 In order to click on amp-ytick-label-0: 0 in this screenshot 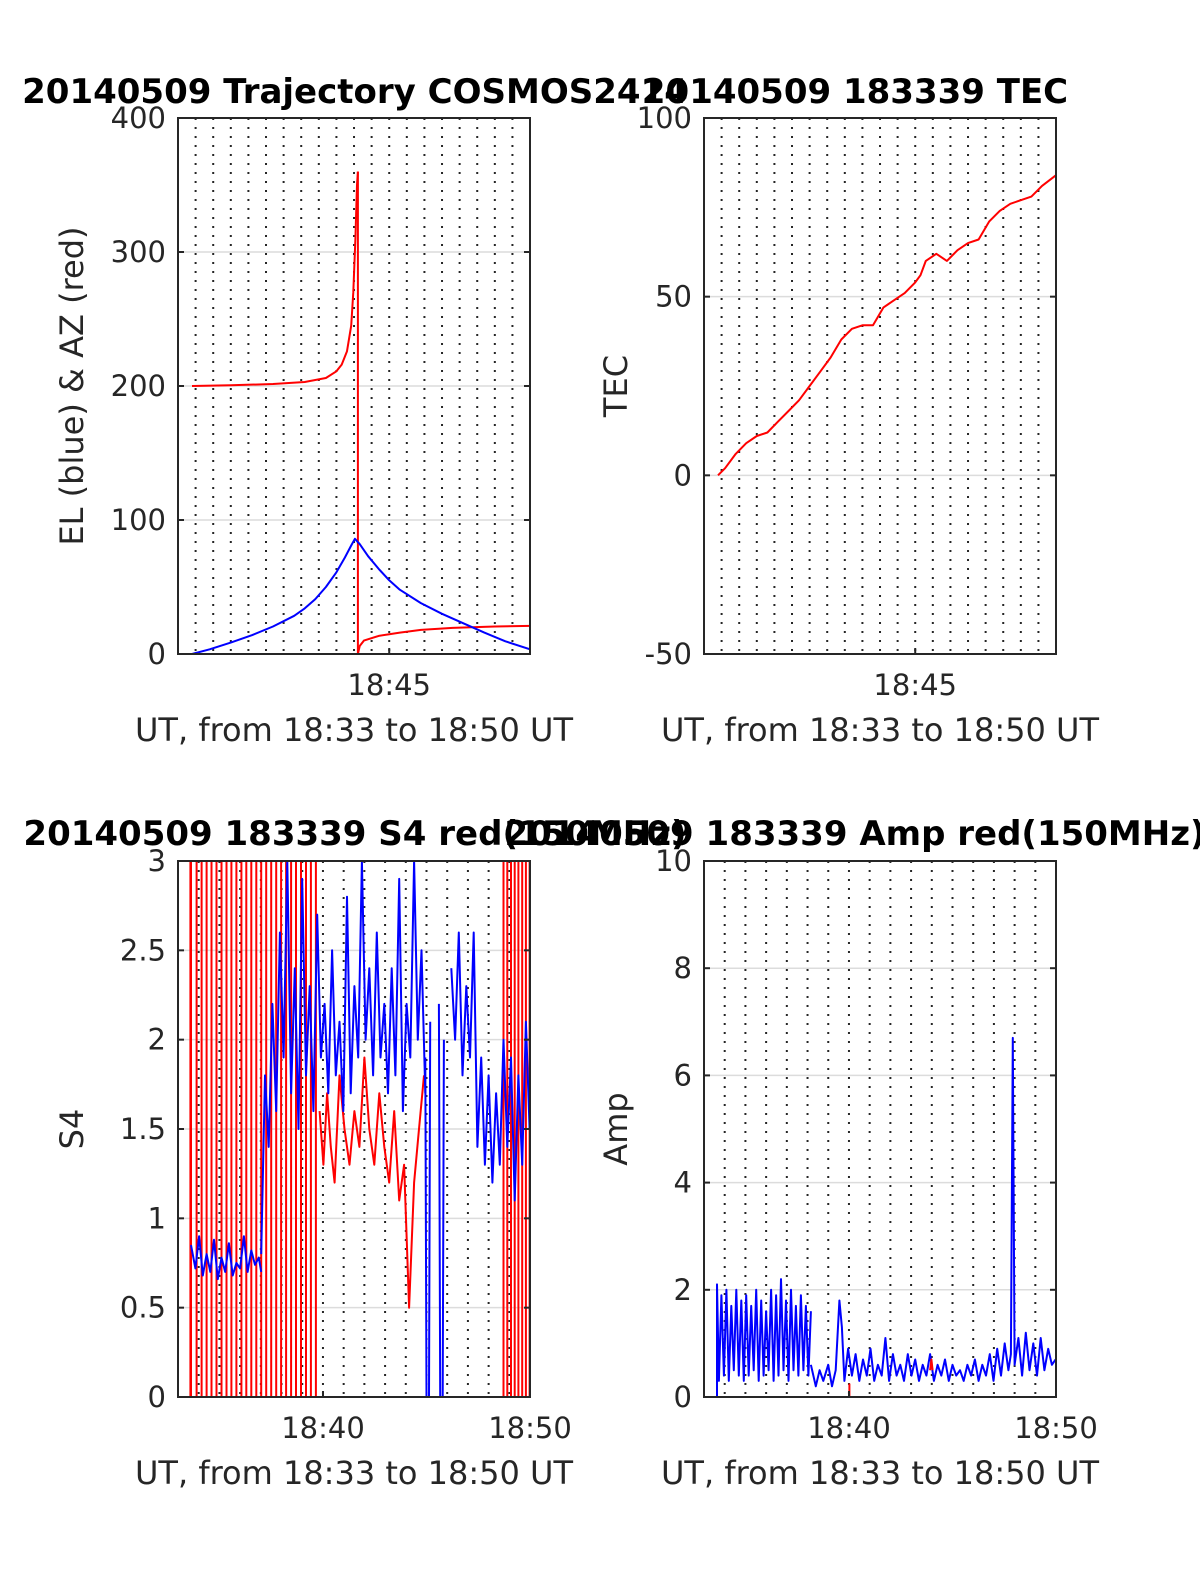, I will do `click(683, 1397)`.